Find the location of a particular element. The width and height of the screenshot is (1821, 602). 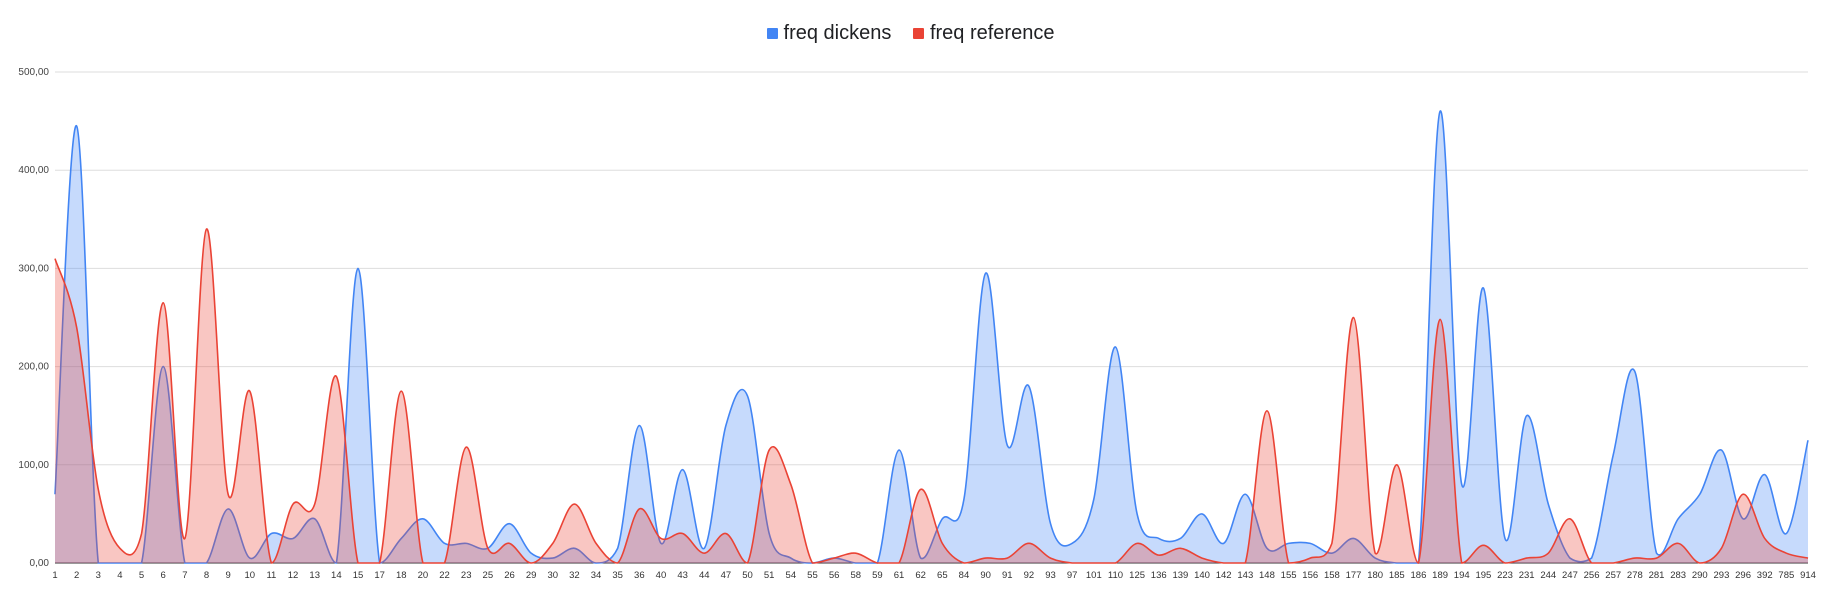

x-tick-label: 785 is located at coordinates (1786, 575).